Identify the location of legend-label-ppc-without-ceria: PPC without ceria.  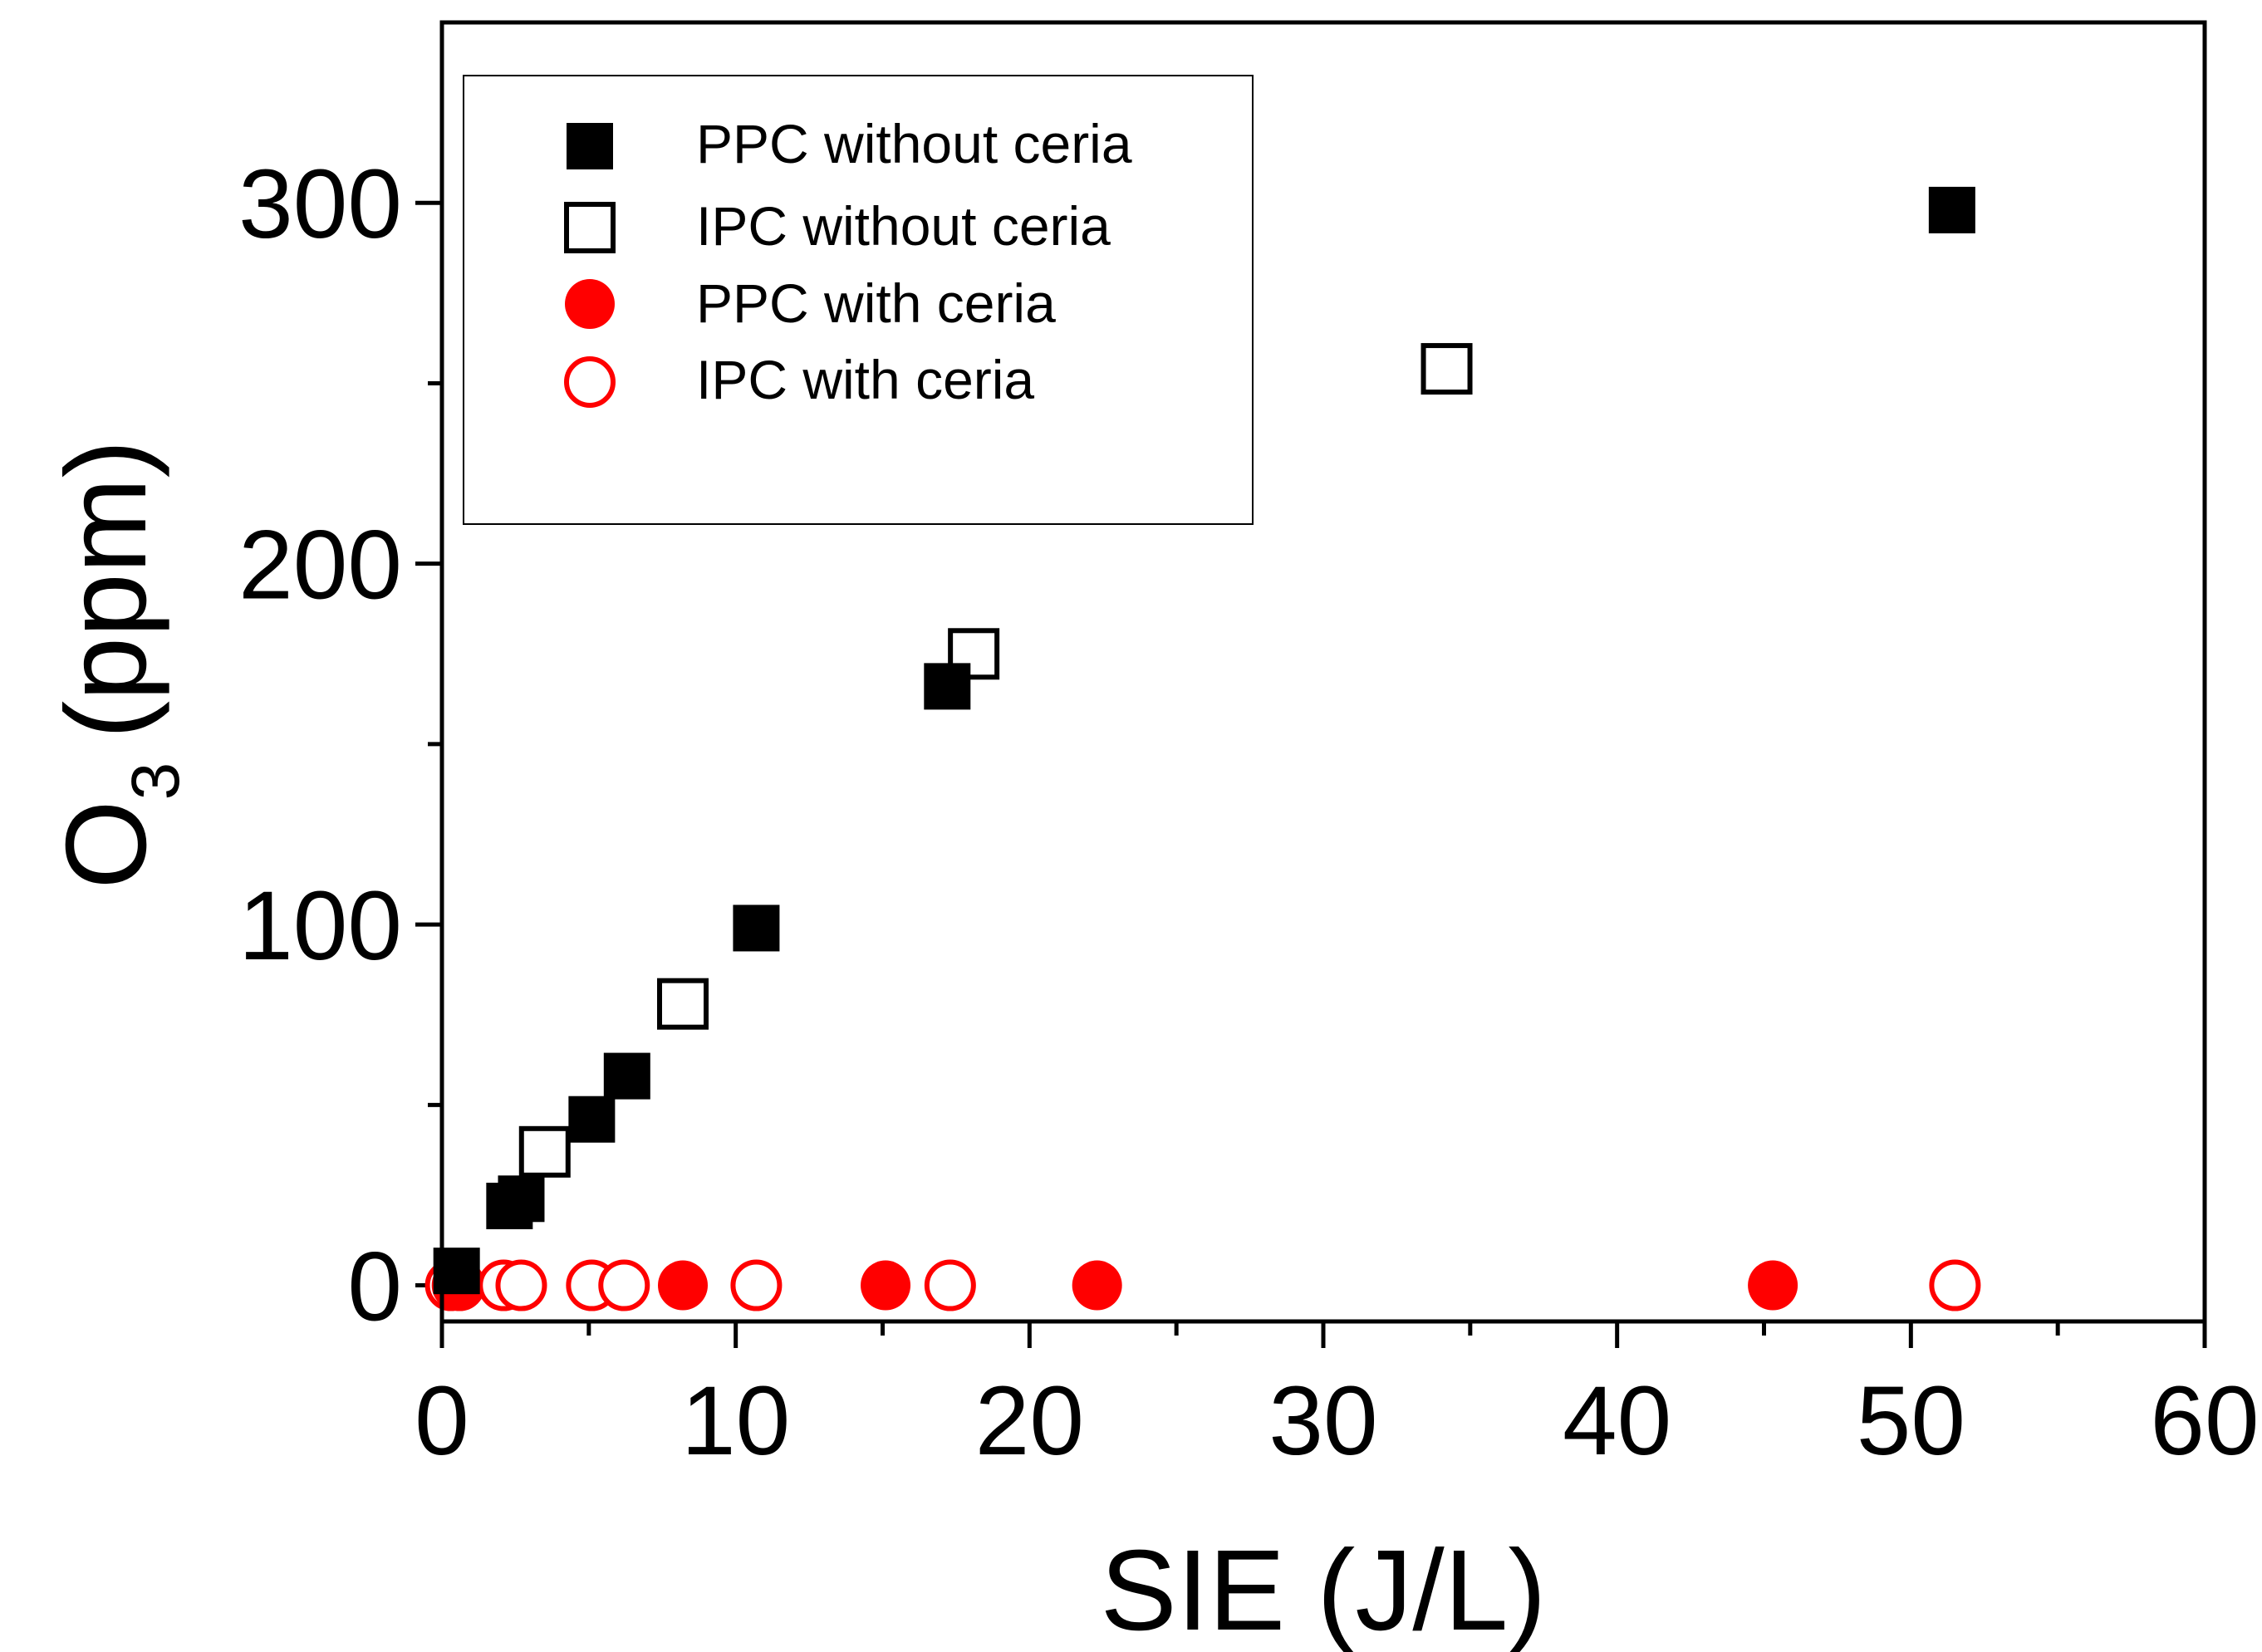
(914, 143).